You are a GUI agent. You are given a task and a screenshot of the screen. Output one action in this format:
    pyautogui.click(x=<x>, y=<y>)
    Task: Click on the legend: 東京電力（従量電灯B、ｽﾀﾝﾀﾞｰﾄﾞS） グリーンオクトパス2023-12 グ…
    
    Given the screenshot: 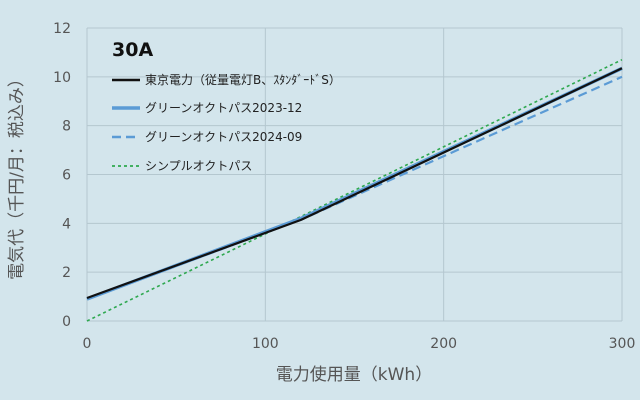 What is the action you would take?
    pyautogui.click(x=226, y=123)
    